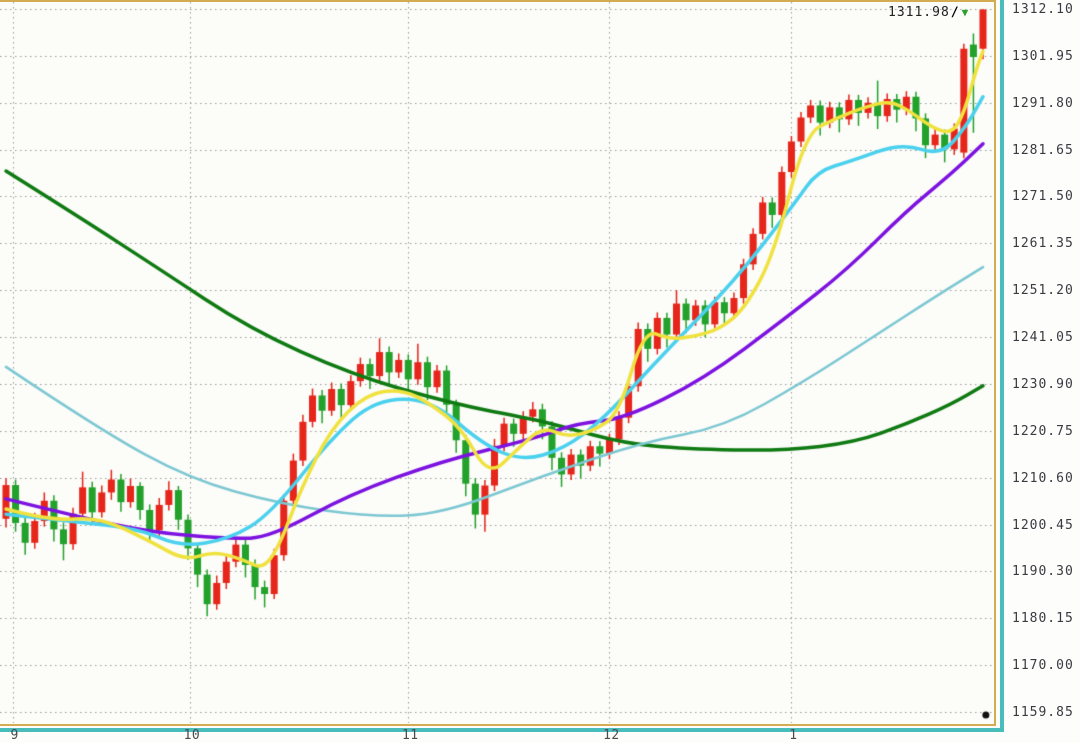 The height and width of the screenshot is (743, 1080). Describe the element at coordinates (1043, 619) in the screenshot. I see `price-axis-label: 1180.15` at that location.